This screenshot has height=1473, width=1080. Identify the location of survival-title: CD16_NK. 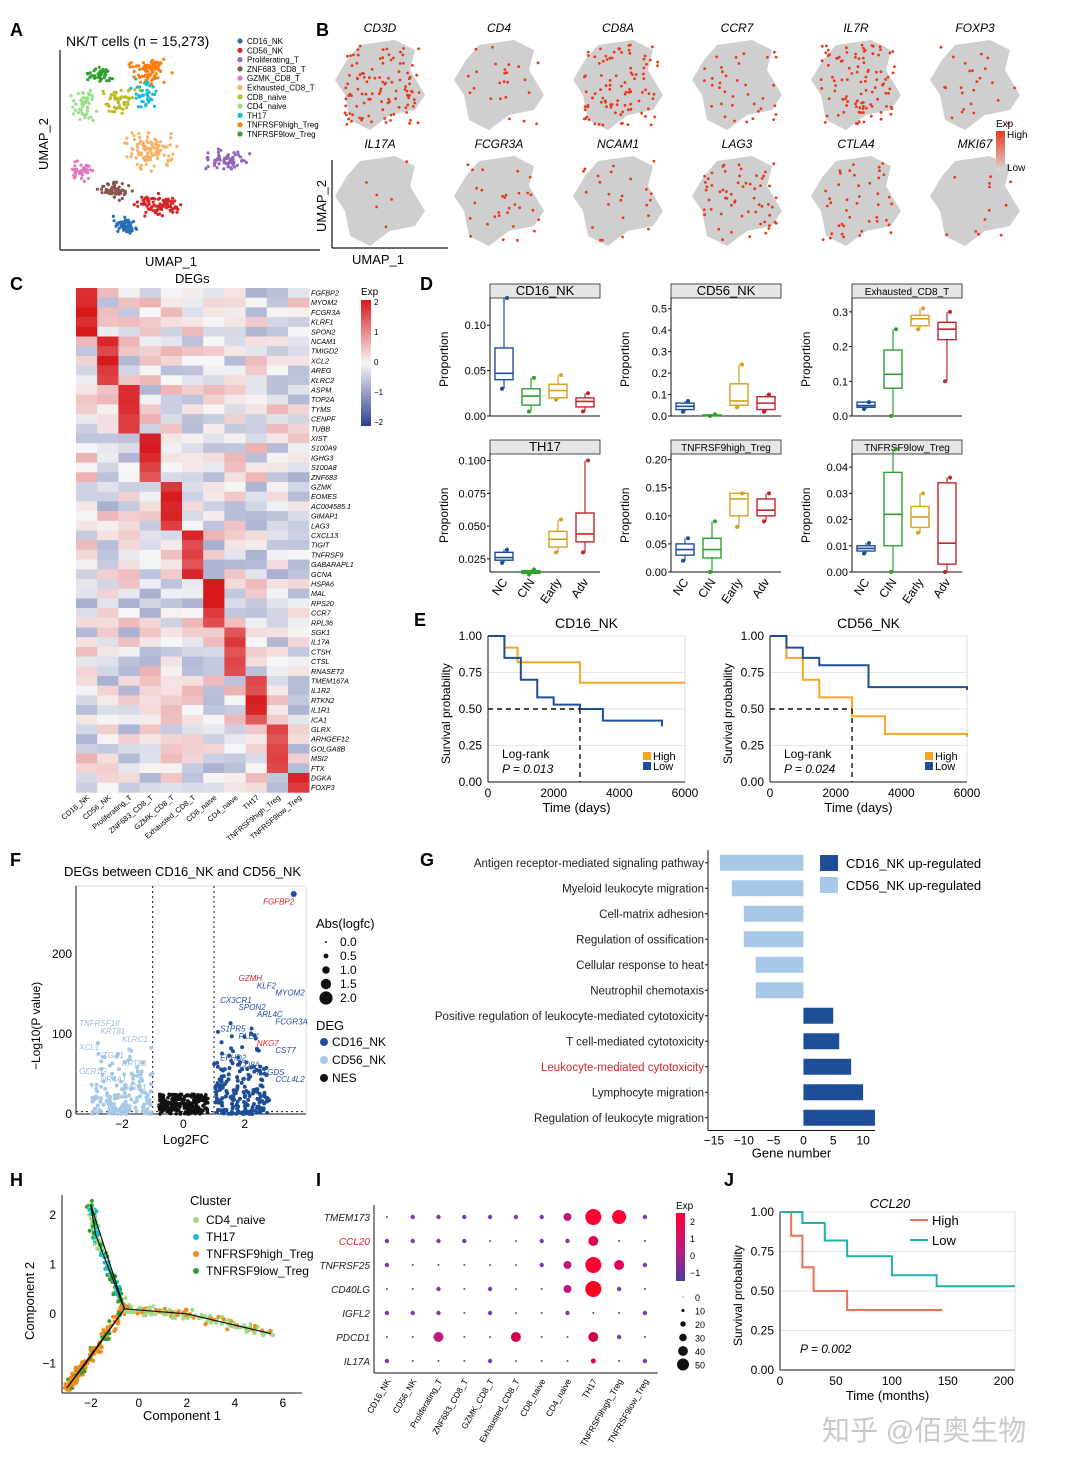
(587, 623).